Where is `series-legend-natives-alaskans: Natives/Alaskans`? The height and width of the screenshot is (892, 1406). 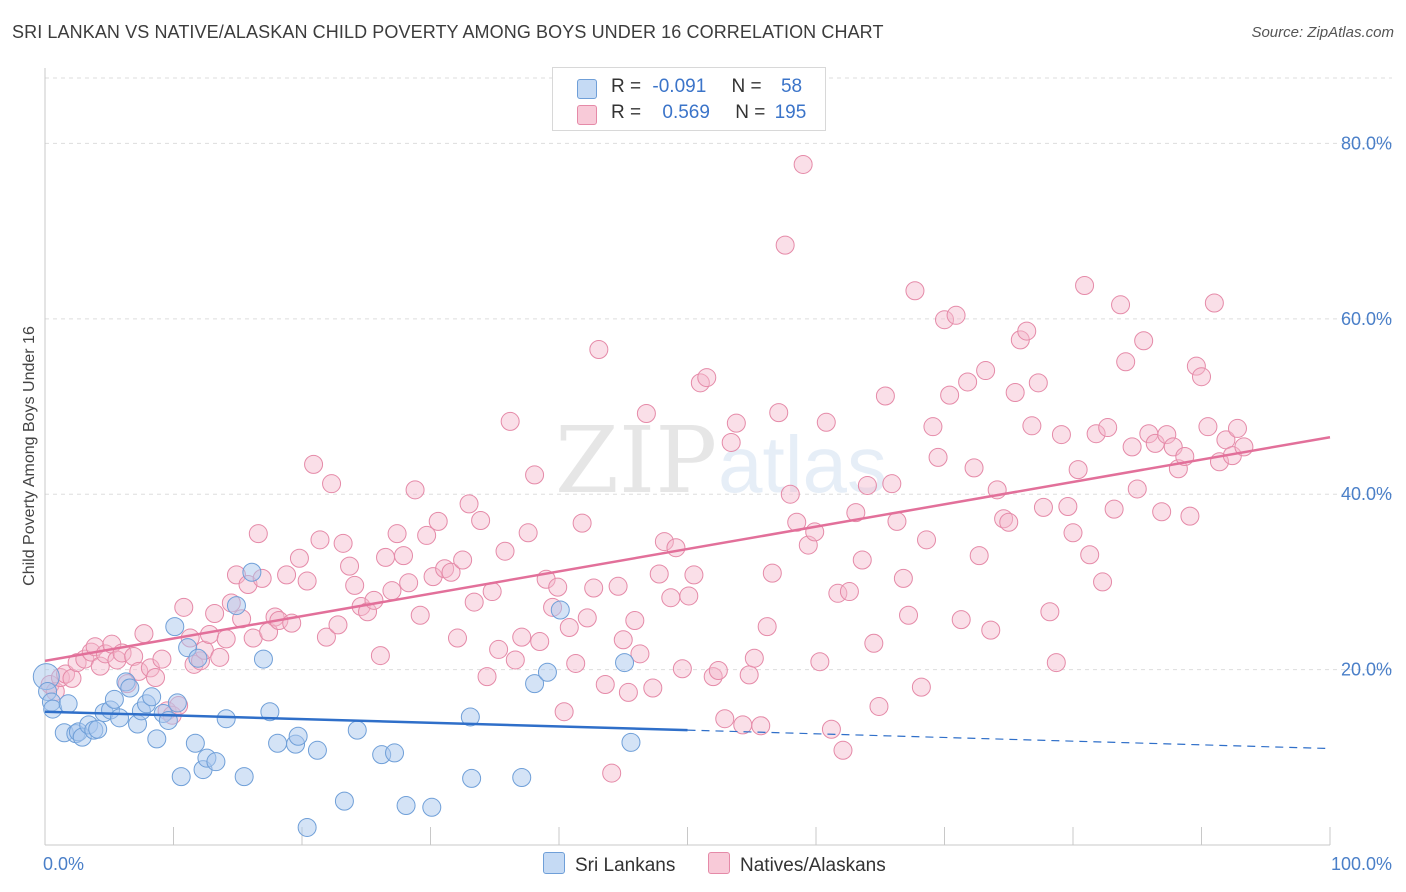 series-legend-natives-alaskans: Natives/Alaskans is located at coordinates (797, 864).